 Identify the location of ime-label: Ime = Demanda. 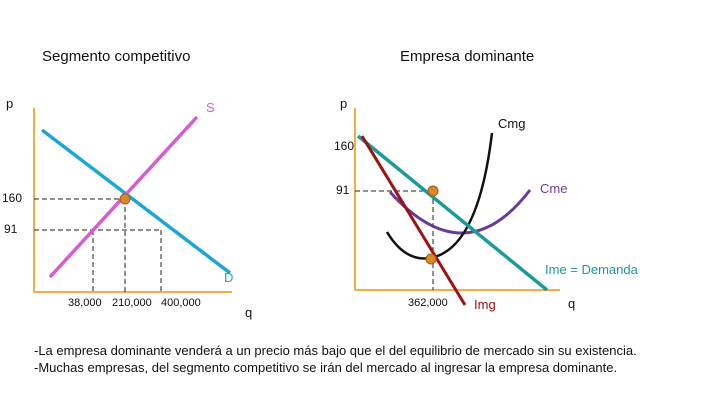
(591, 269).